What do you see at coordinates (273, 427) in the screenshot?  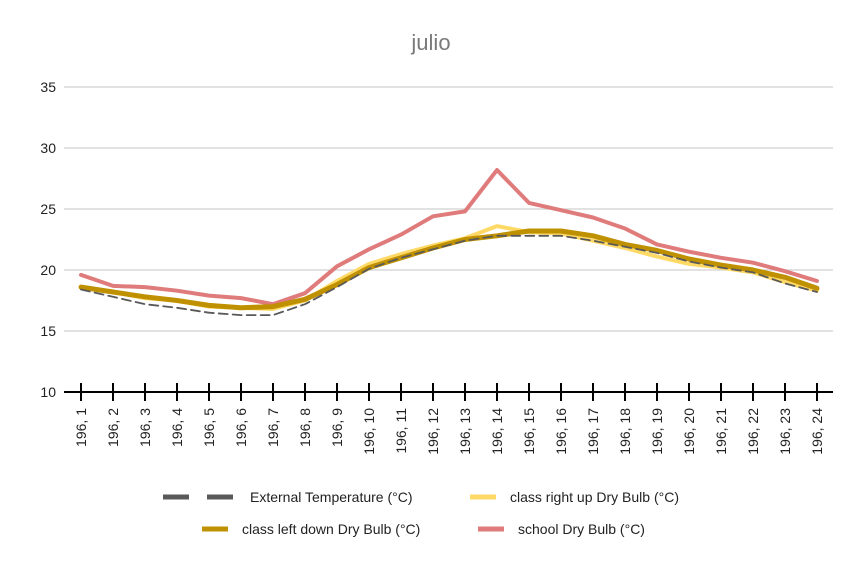 I see `x-tick-label: 196, 7` at bounding box center [273, 427].